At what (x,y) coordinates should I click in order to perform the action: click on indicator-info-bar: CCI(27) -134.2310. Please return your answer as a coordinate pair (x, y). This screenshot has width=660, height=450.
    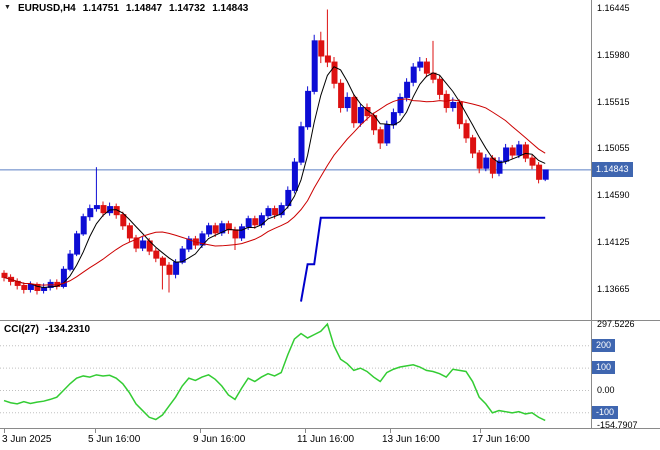
    Looking at the image, I should click on (47, 329).